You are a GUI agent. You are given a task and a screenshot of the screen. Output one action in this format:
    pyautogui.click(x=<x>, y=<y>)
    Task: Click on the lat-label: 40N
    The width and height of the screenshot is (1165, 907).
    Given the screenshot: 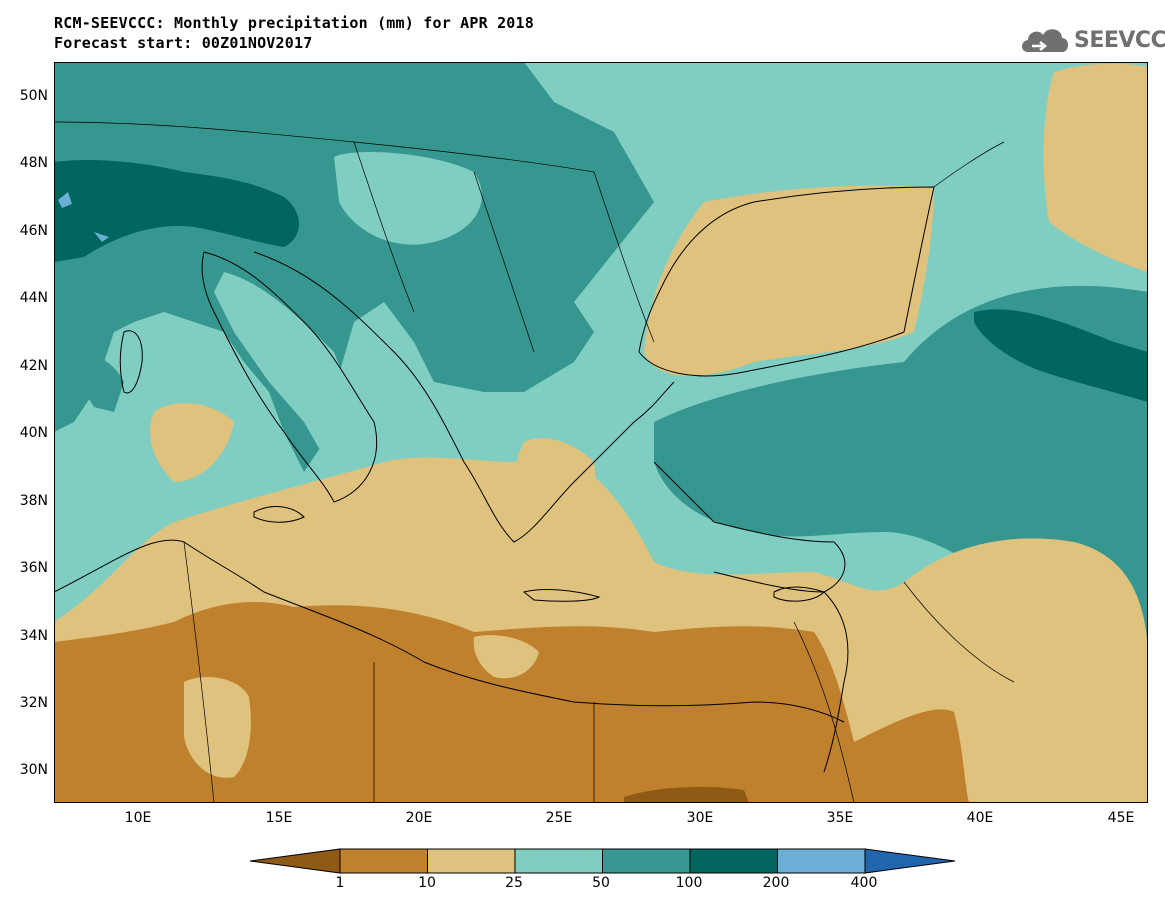 What is the action you would take?
    pyautogui.click(x=33, y=433)
    